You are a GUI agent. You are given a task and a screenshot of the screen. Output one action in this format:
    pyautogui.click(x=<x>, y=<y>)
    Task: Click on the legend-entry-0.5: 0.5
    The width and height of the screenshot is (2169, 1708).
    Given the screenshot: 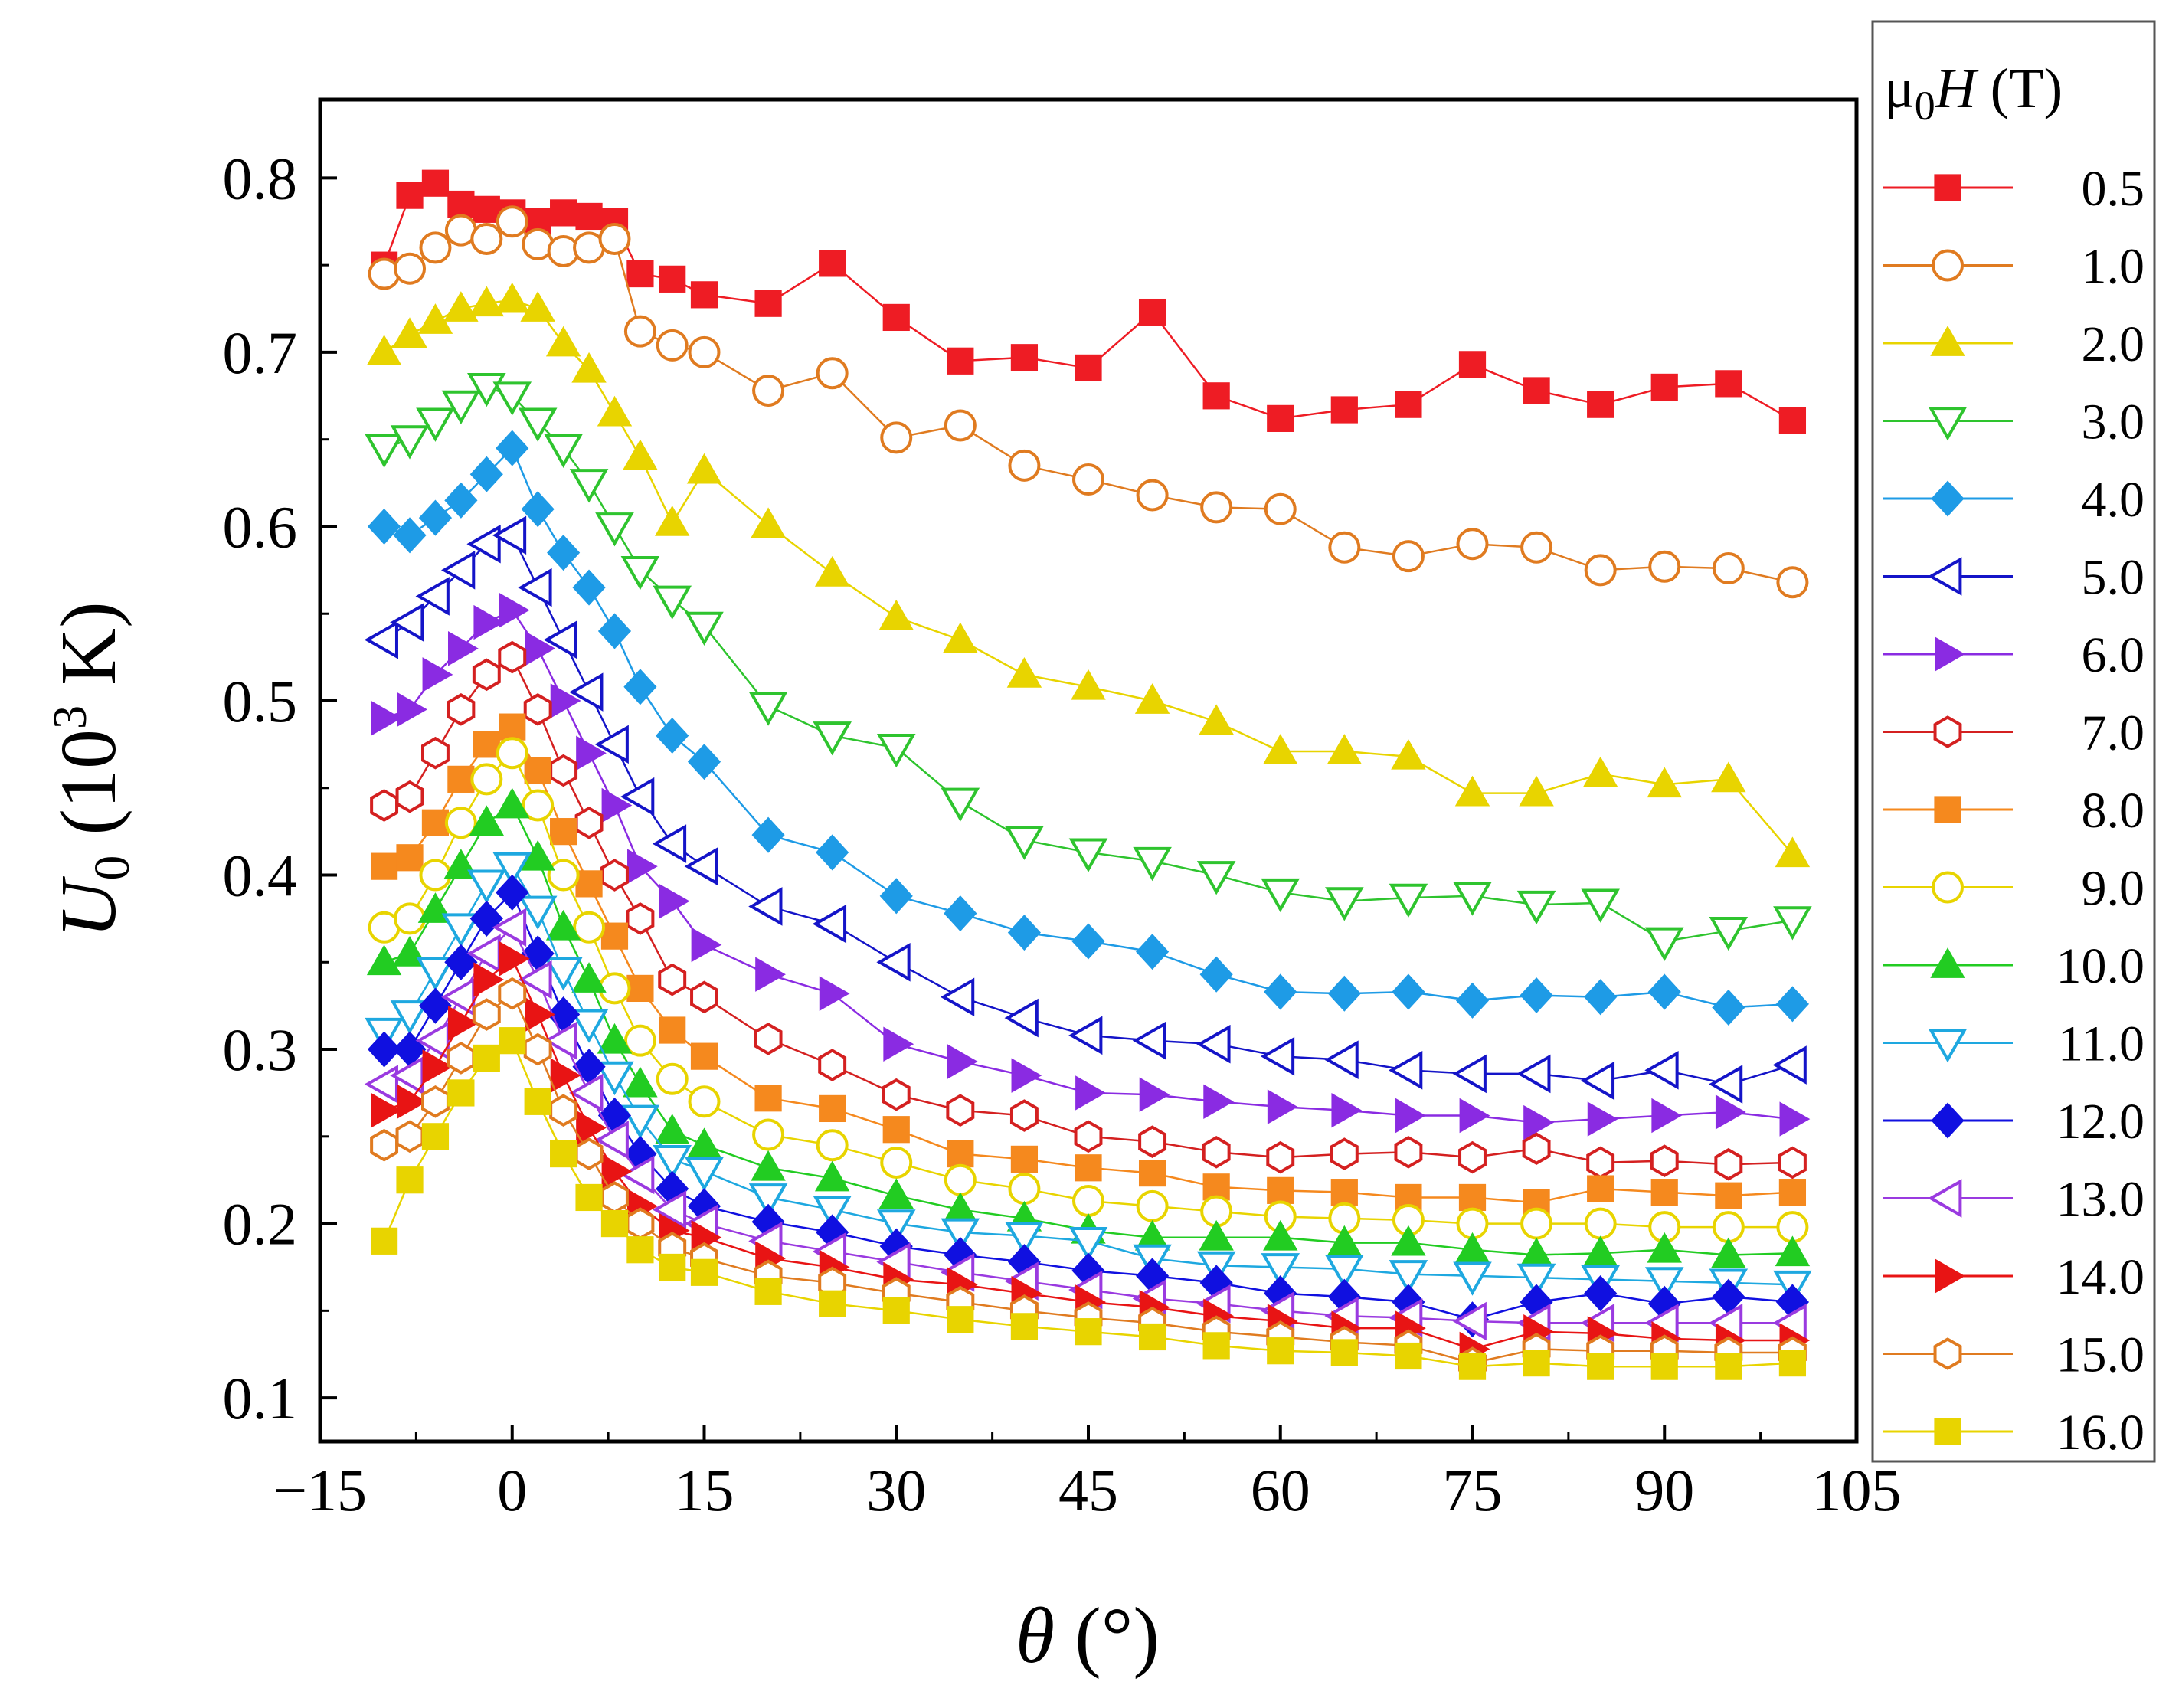 What is the action you would take?
    pyautogui.click(x=2013, y=189)
    